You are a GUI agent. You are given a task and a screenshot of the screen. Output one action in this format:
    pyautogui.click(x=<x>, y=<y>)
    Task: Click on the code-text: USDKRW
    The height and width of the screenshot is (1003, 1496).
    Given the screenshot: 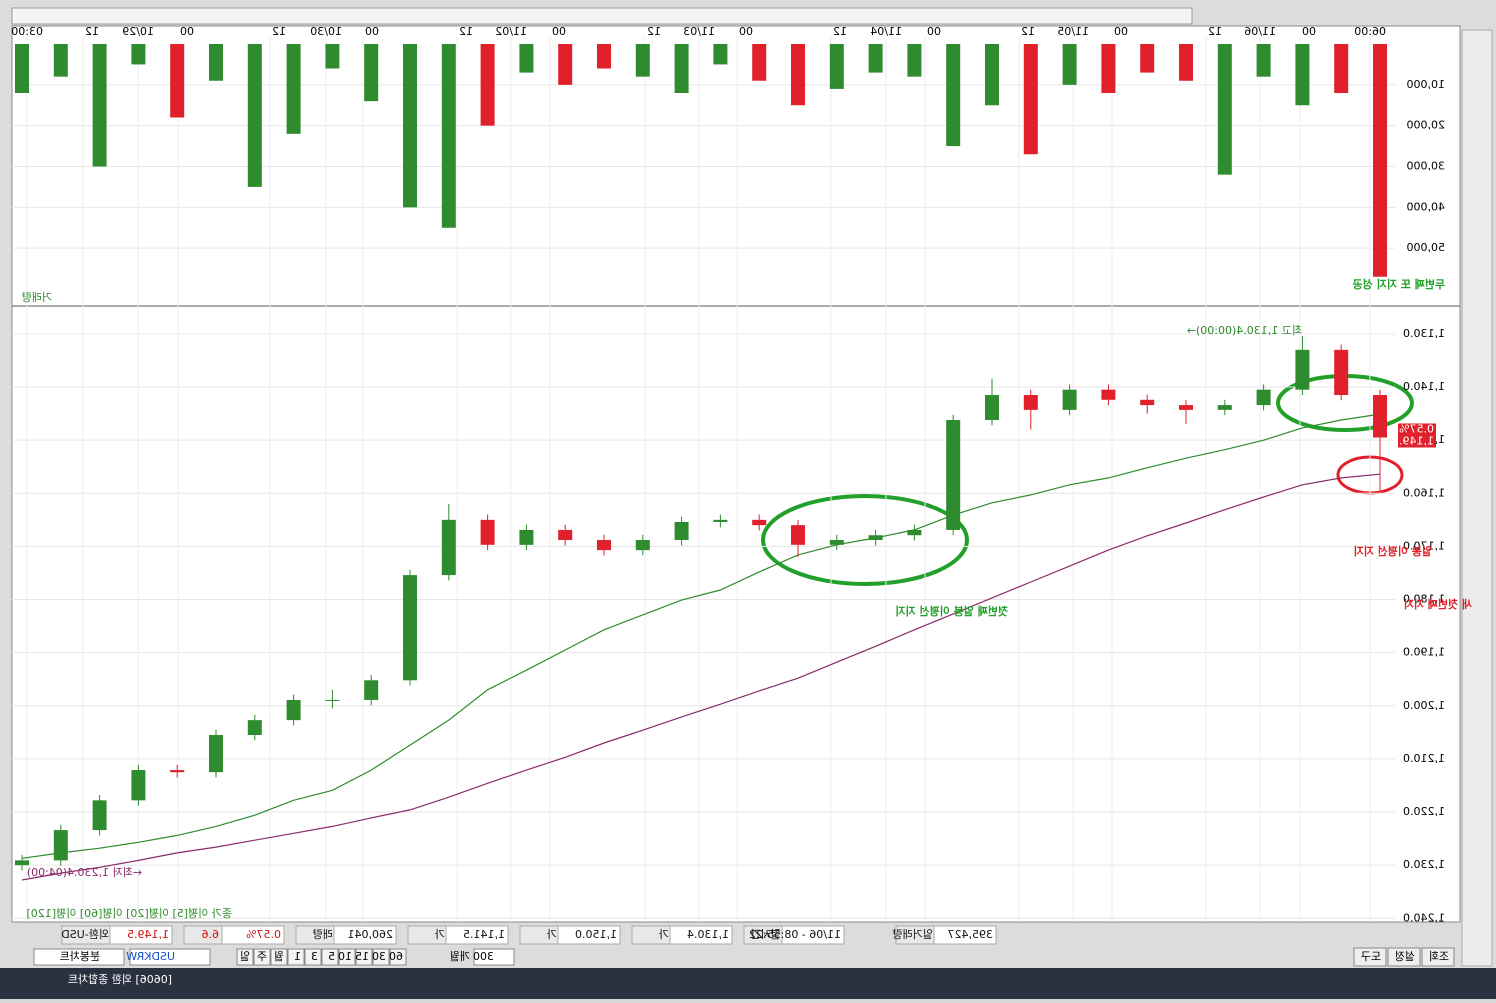 What is the action you would take?
    pyautogui.click(x=150, y=956)
    